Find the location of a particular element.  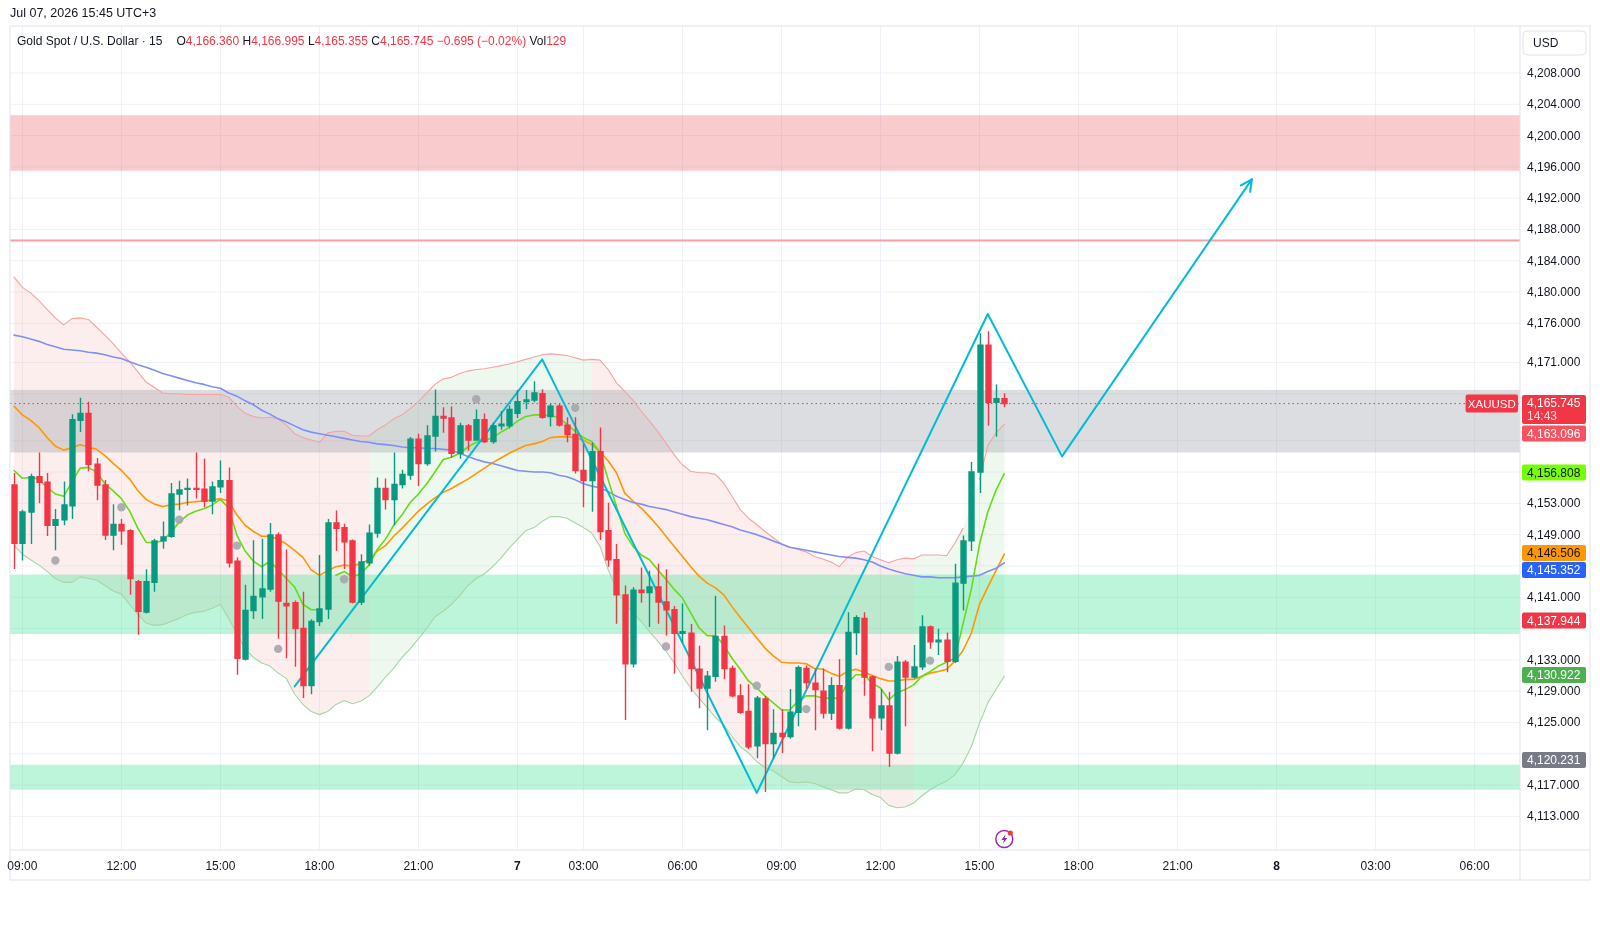

y-tick-label: 4,125.000 is located at coordinates (1554, 722).